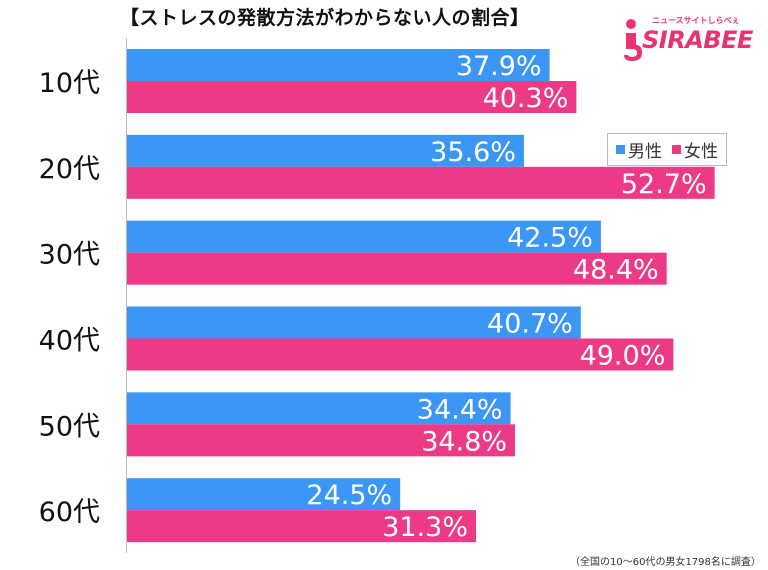 The image size is (768, 570). What do you see at coordinates (69, 341) in the screenshot?
I see `category-label-4: 40代` at bounding box center [69, 341].